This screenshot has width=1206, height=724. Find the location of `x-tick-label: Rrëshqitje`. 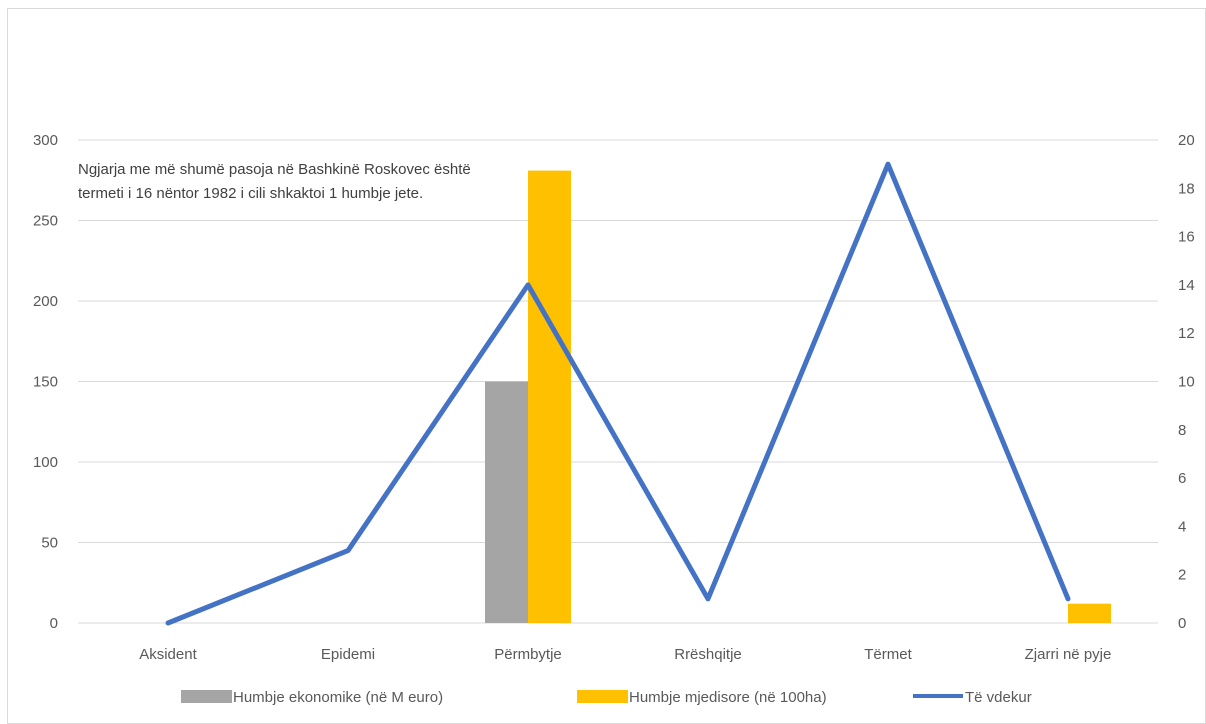

x-tick-label: Rrëshqitje is located at coordinates (708, 654).